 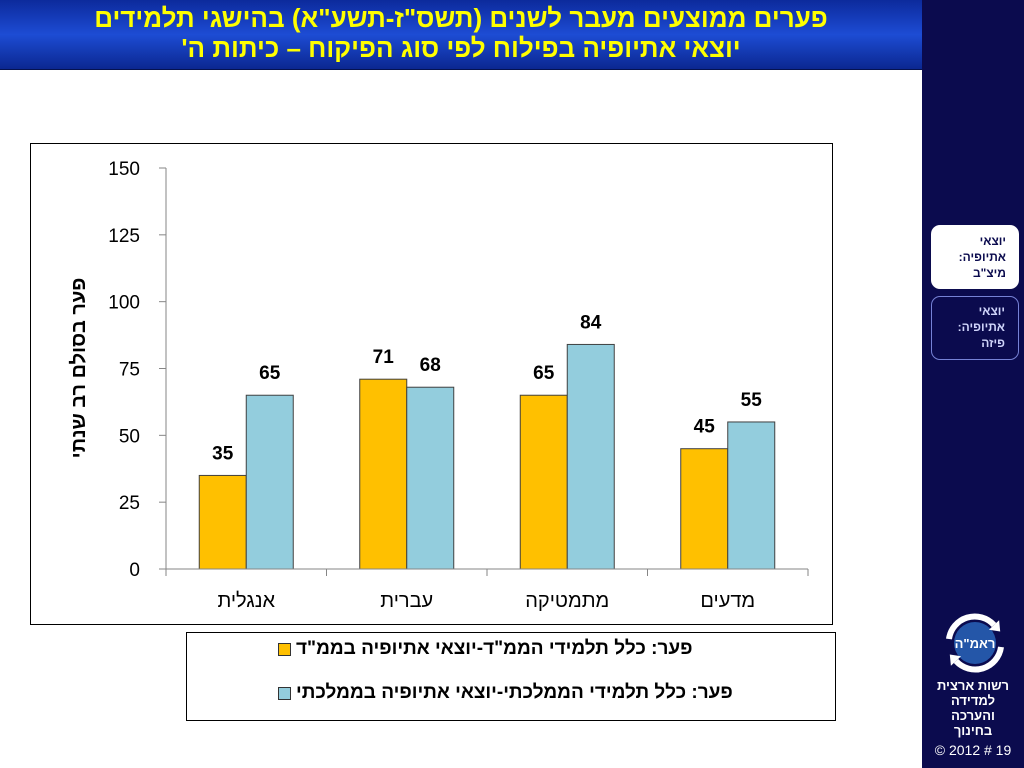 What do you see at coordinates (124, 169) in the screenshot?
I see `y-tick-label: 150` at bounding box center [124, 169].